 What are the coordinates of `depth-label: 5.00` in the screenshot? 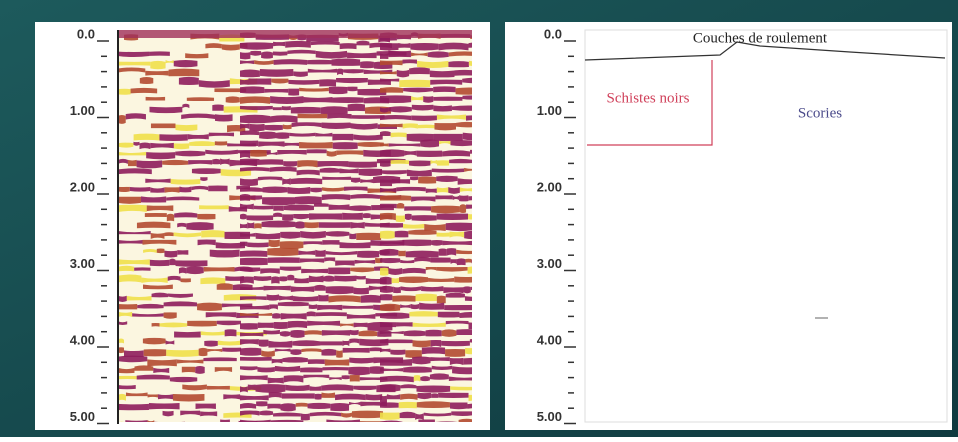 It's located at (549, 416).